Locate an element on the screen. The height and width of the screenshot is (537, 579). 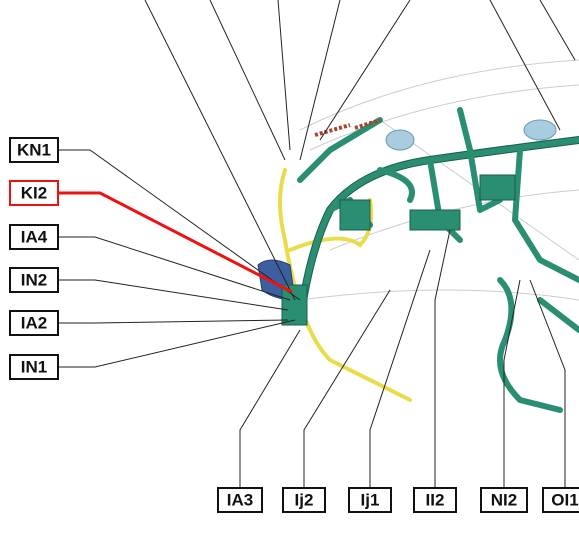
callout-label: KN1 is located at coordinates (34, 149).